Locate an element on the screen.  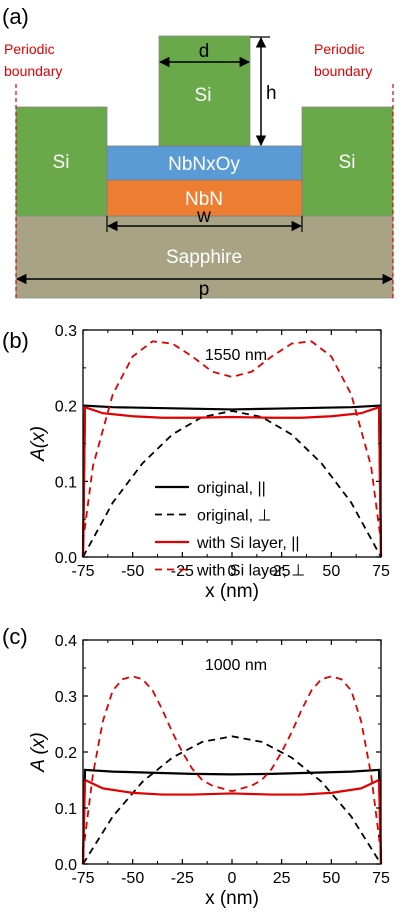
oxide-label: NbNxOy is located at coordinates (204, 164).